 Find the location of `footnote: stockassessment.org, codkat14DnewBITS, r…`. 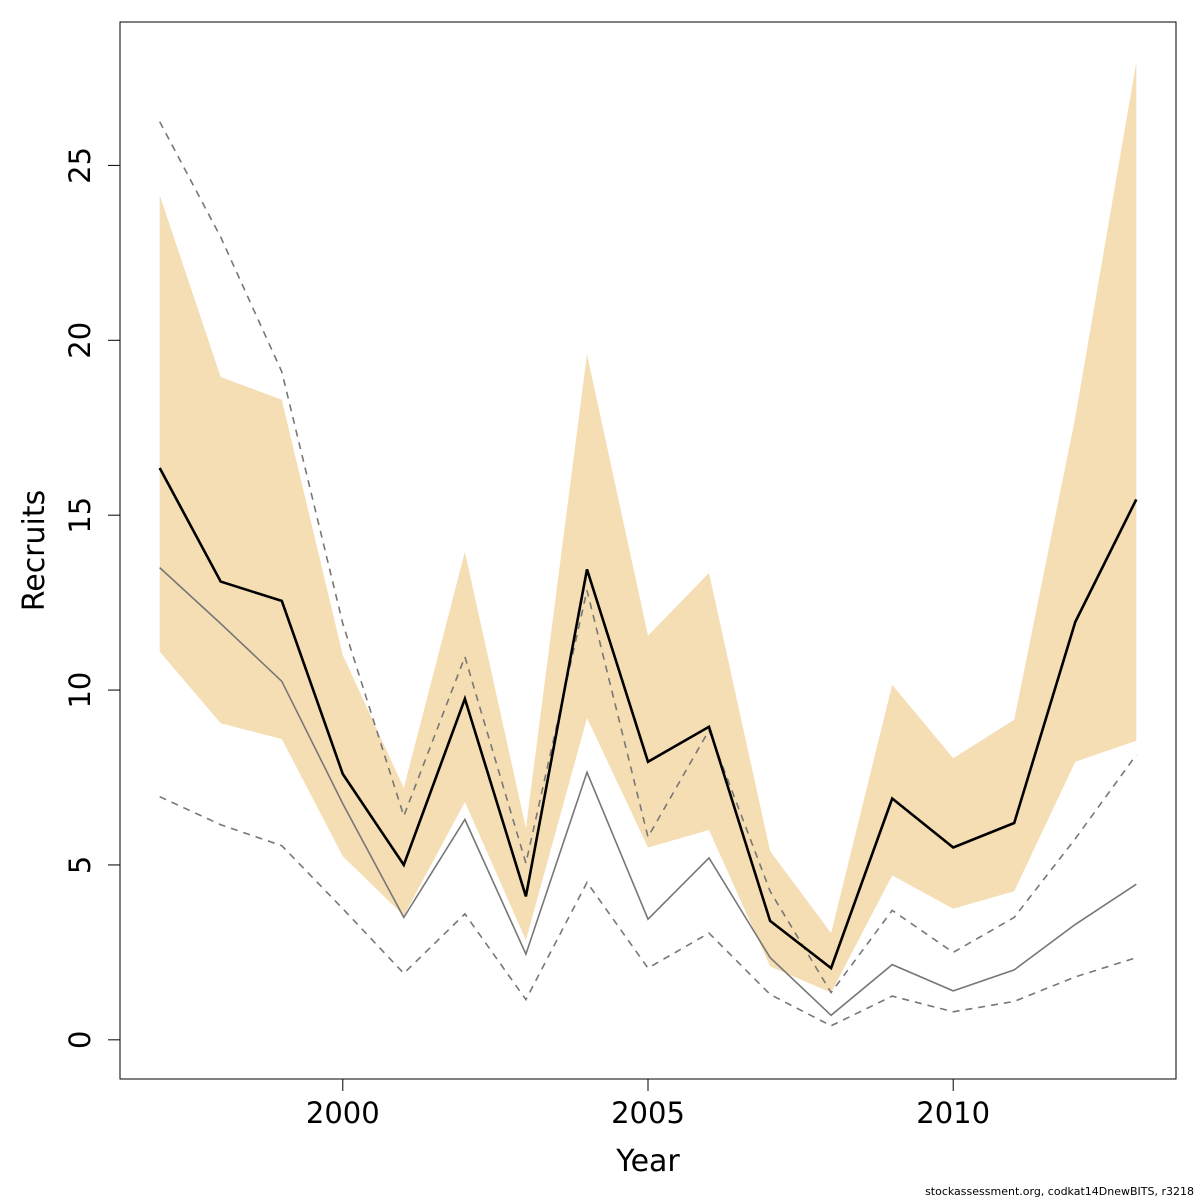

footnote: stockassessment.org, codkat14DnewBITS, r… is located at coordinates (1059, 1191).